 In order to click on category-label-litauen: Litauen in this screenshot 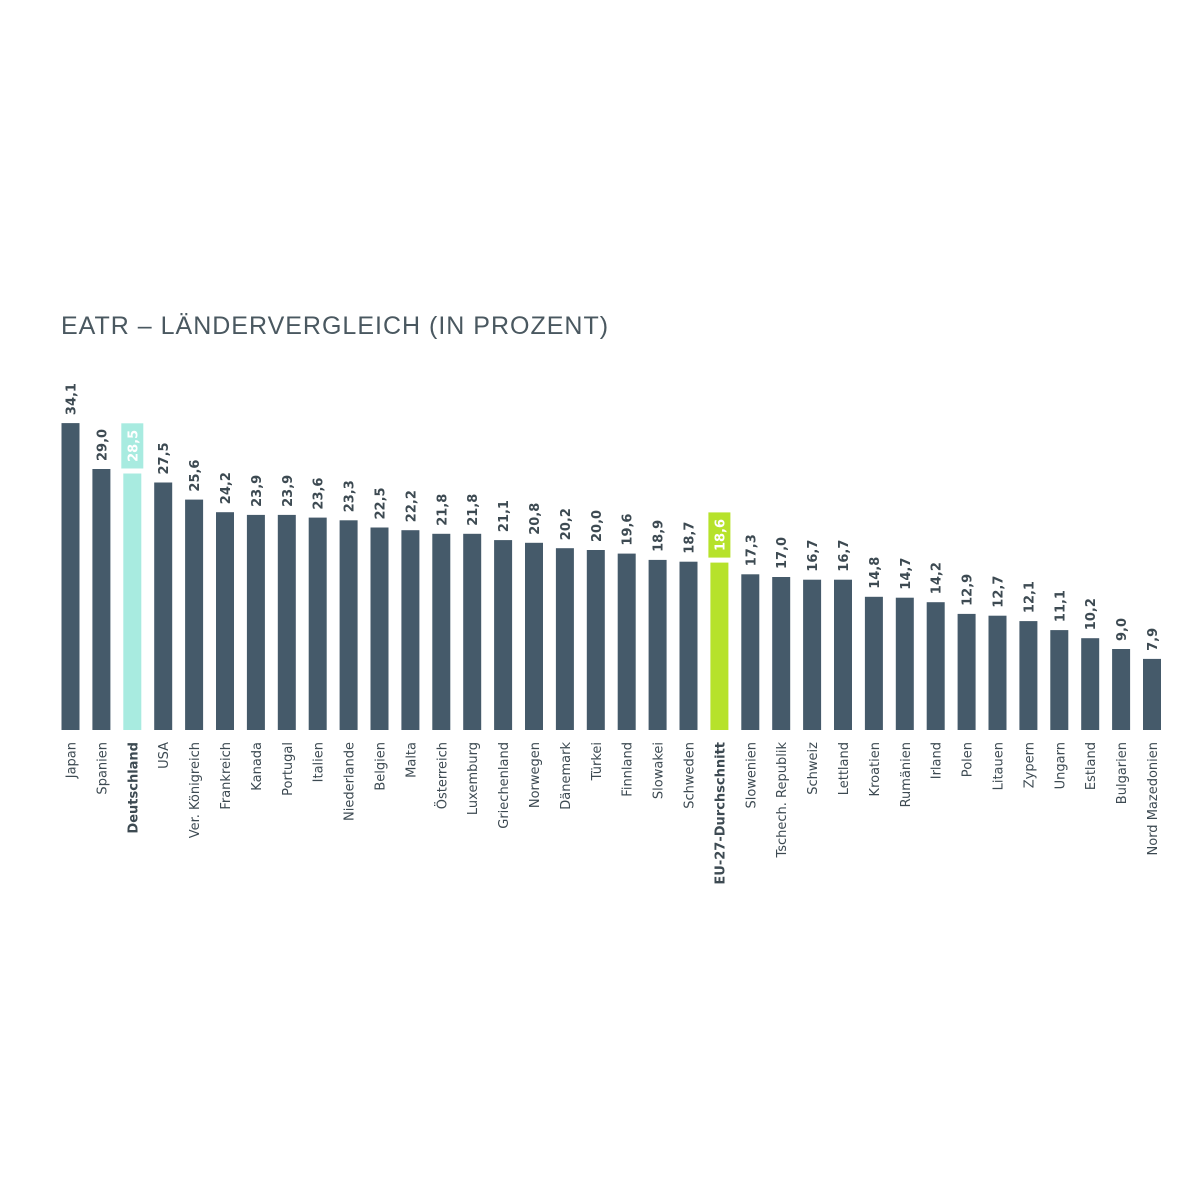, I will do `click(999, 766)`.